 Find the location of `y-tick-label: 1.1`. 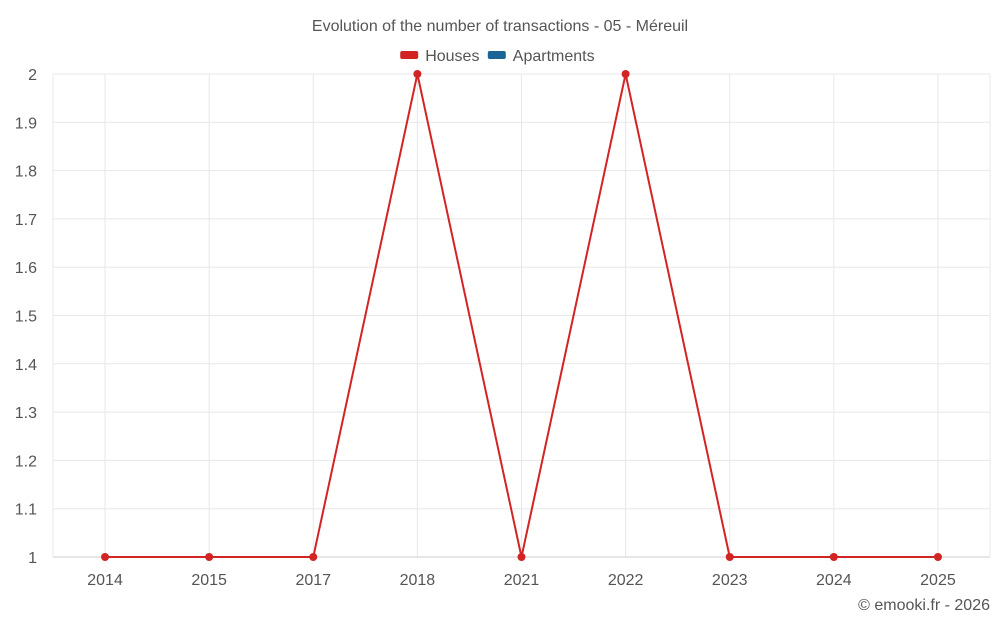

y-tick-label: 1.1 is located at coordinates (26, 510).